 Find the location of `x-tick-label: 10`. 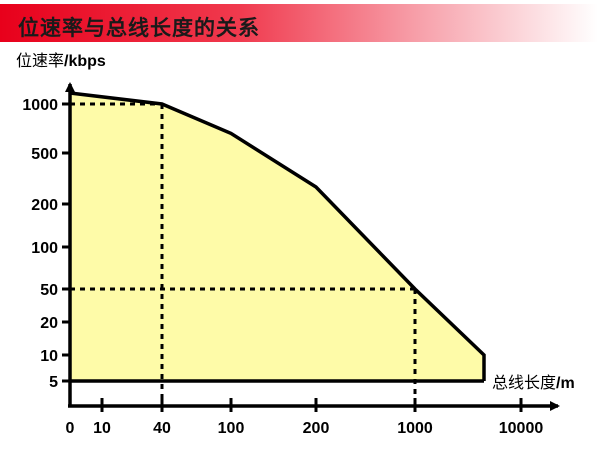

x-tick-label: 10 is located at coordinates (102, 428).